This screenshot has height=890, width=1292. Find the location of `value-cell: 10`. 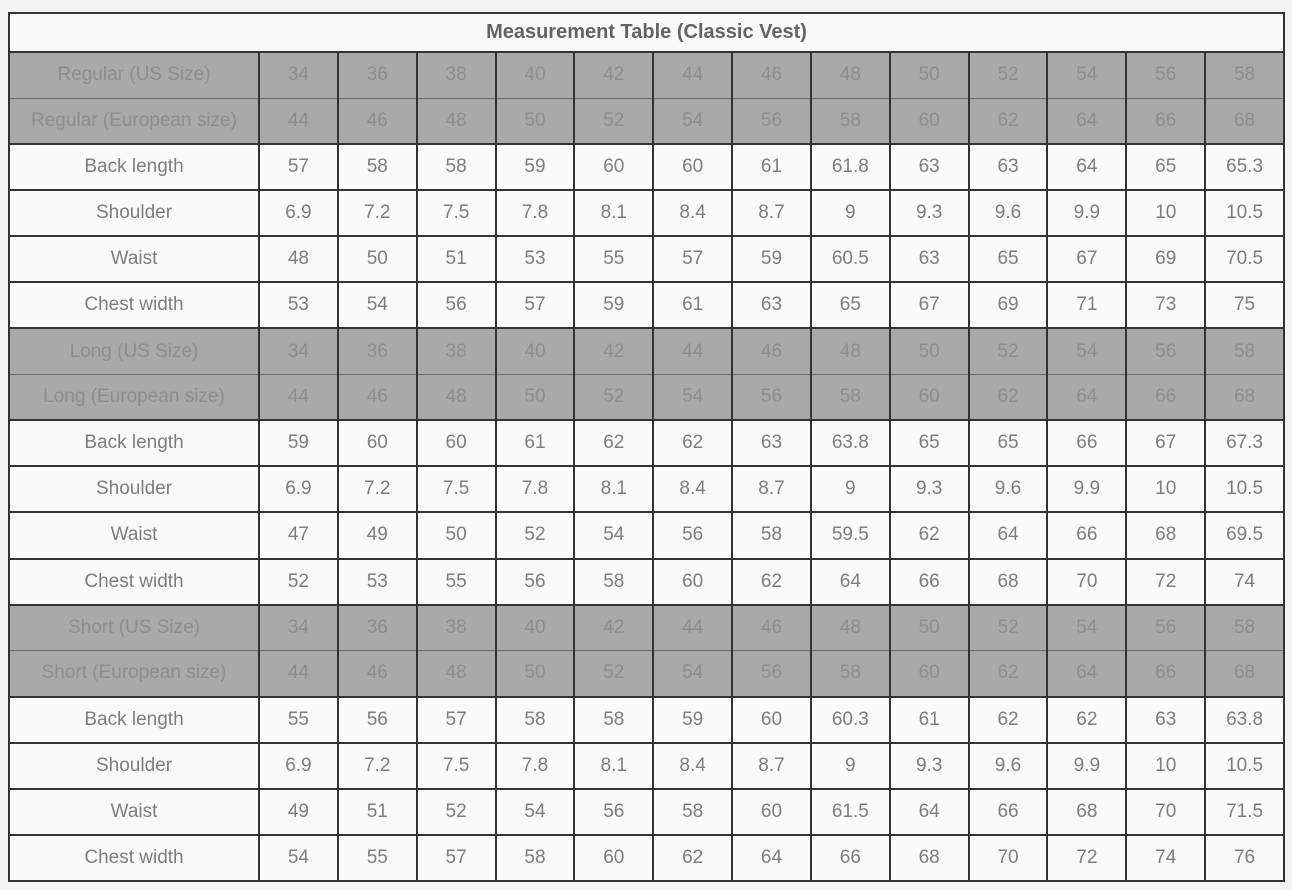

value-cell: 10 is located at coordinates (1166, 213).